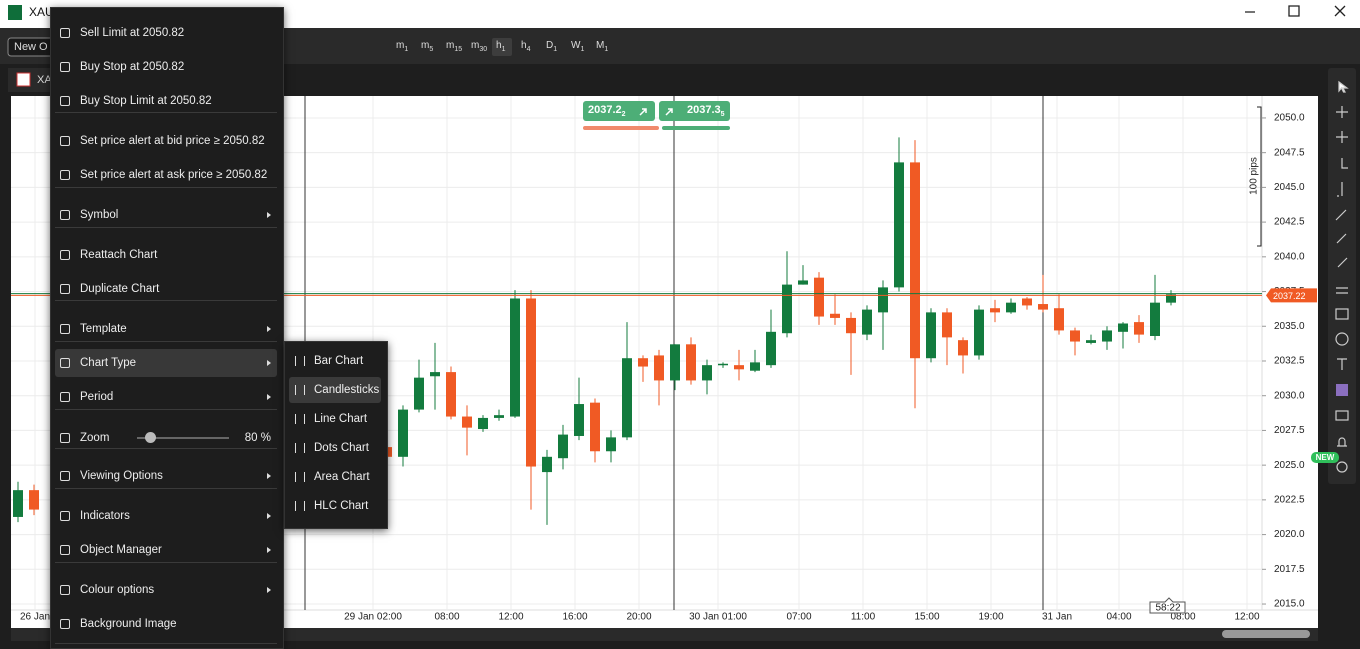 The width and height of the screenshot is (1360, 649). Describe the element at coordinates (99, 215) in the screenshot. I see `menu-item-label: Symbol` at that location.